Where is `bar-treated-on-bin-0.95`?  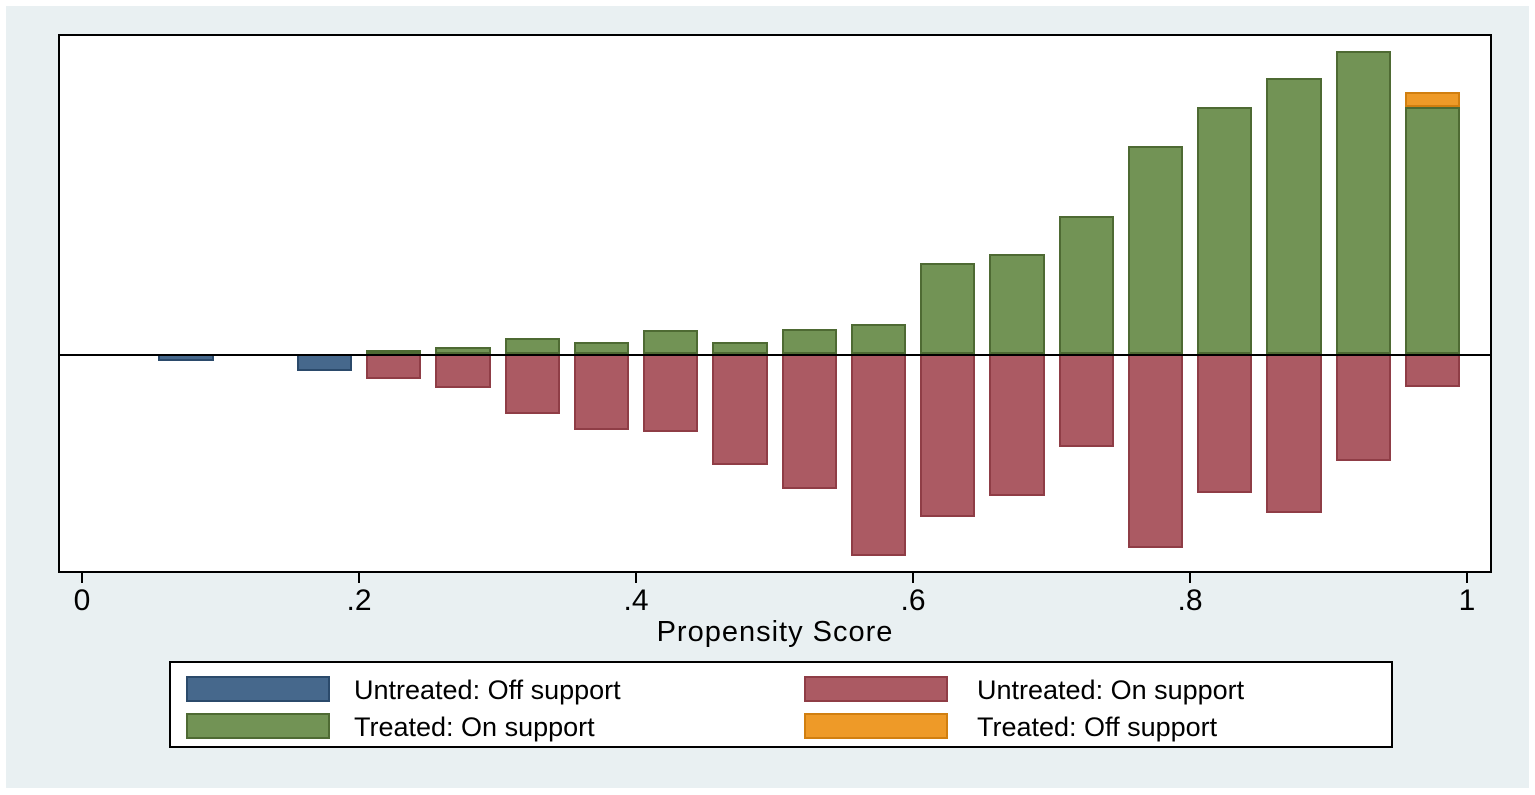 bar-treated-on-bin-0.95 is located at coordinates (1432, 230).